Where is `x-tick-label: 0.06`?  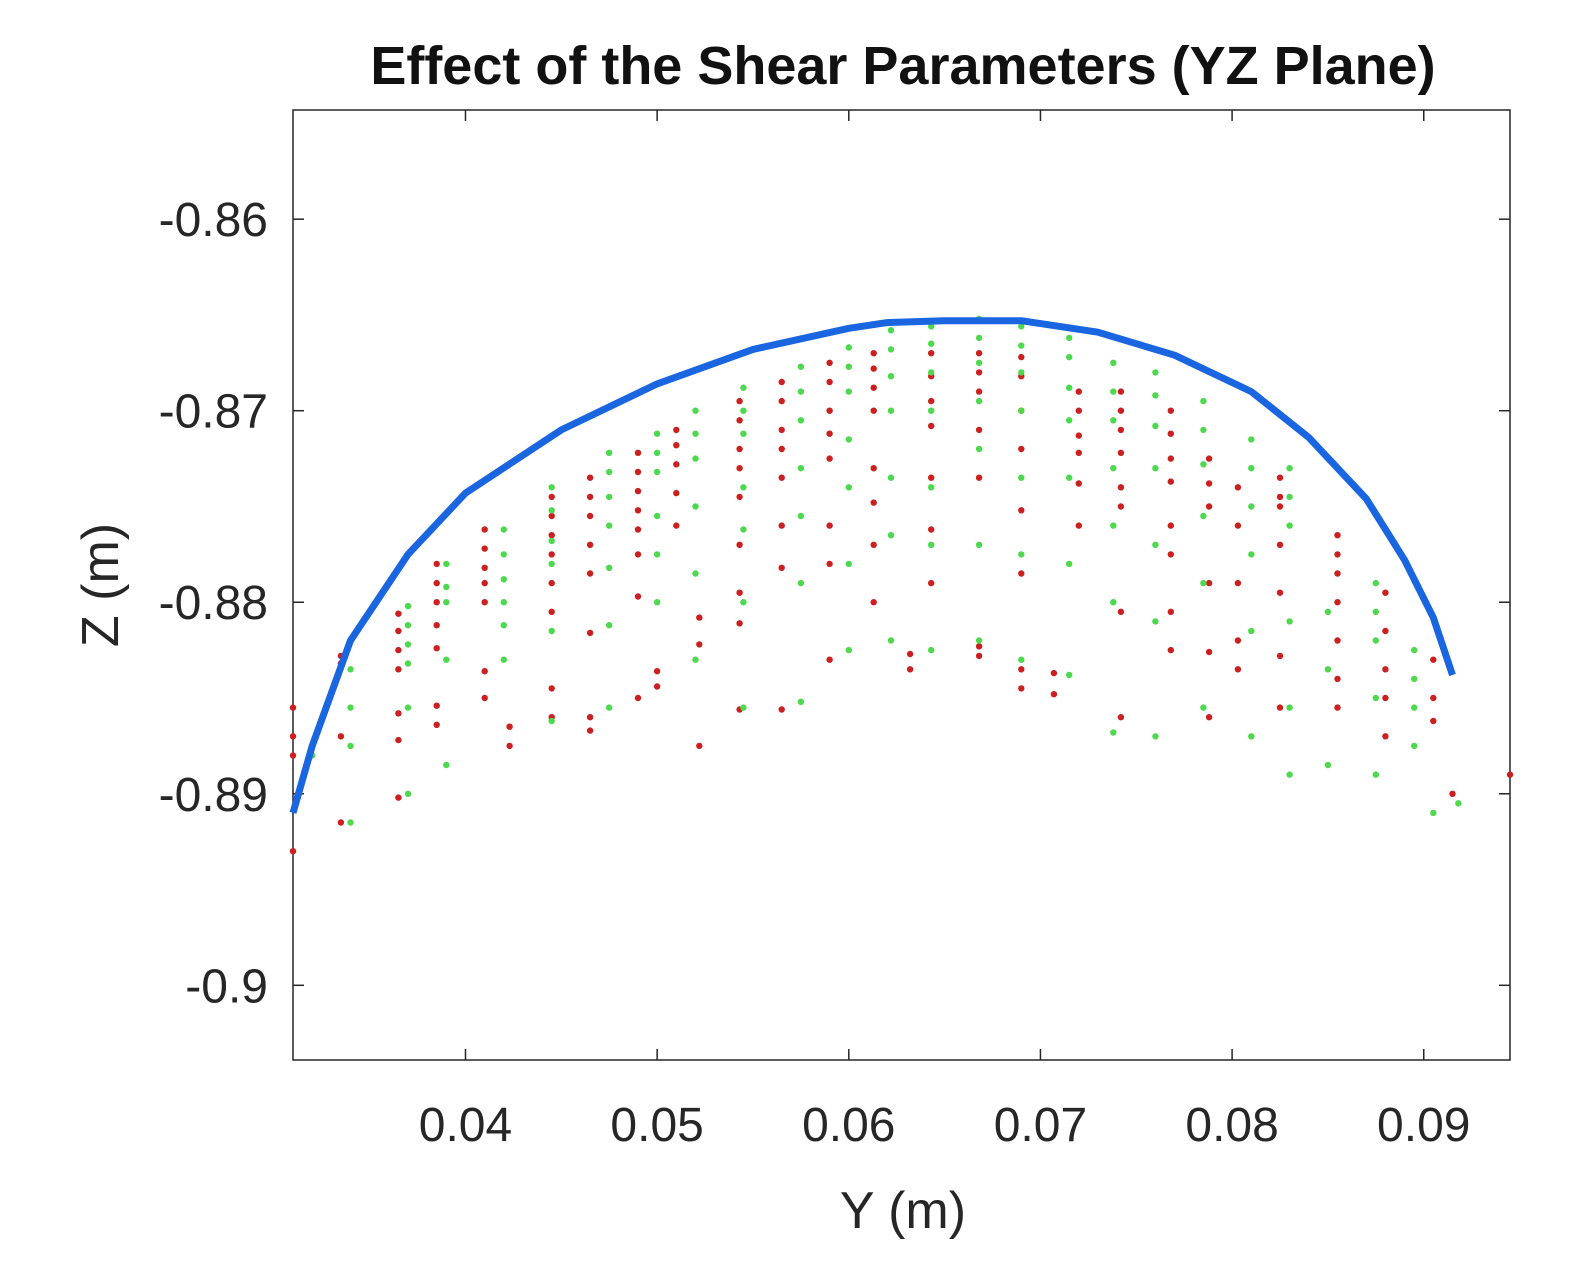 x-tick-label: 0.06 is located at coordinates (848, 1125).